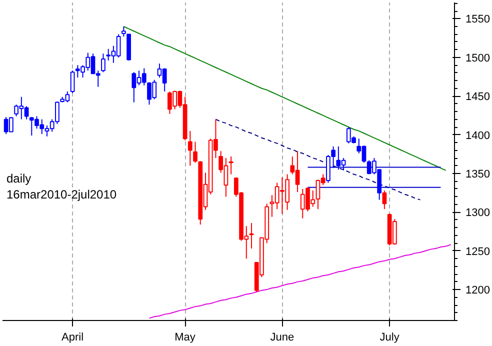 Image resolution: width=492 pixels, height=346 pixels. What do you see at coordinates (478, 174) in the screenshot?
I see `y-tick-label: 1350` at bounding box center [478, 174].